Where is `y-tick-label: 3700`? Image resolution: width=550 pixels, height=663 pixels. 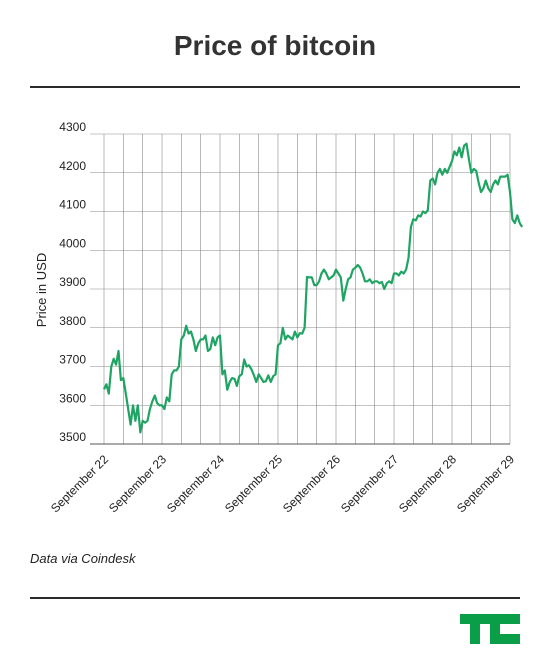
y-tick-label: 3700 is located at coordinates (72, 360).